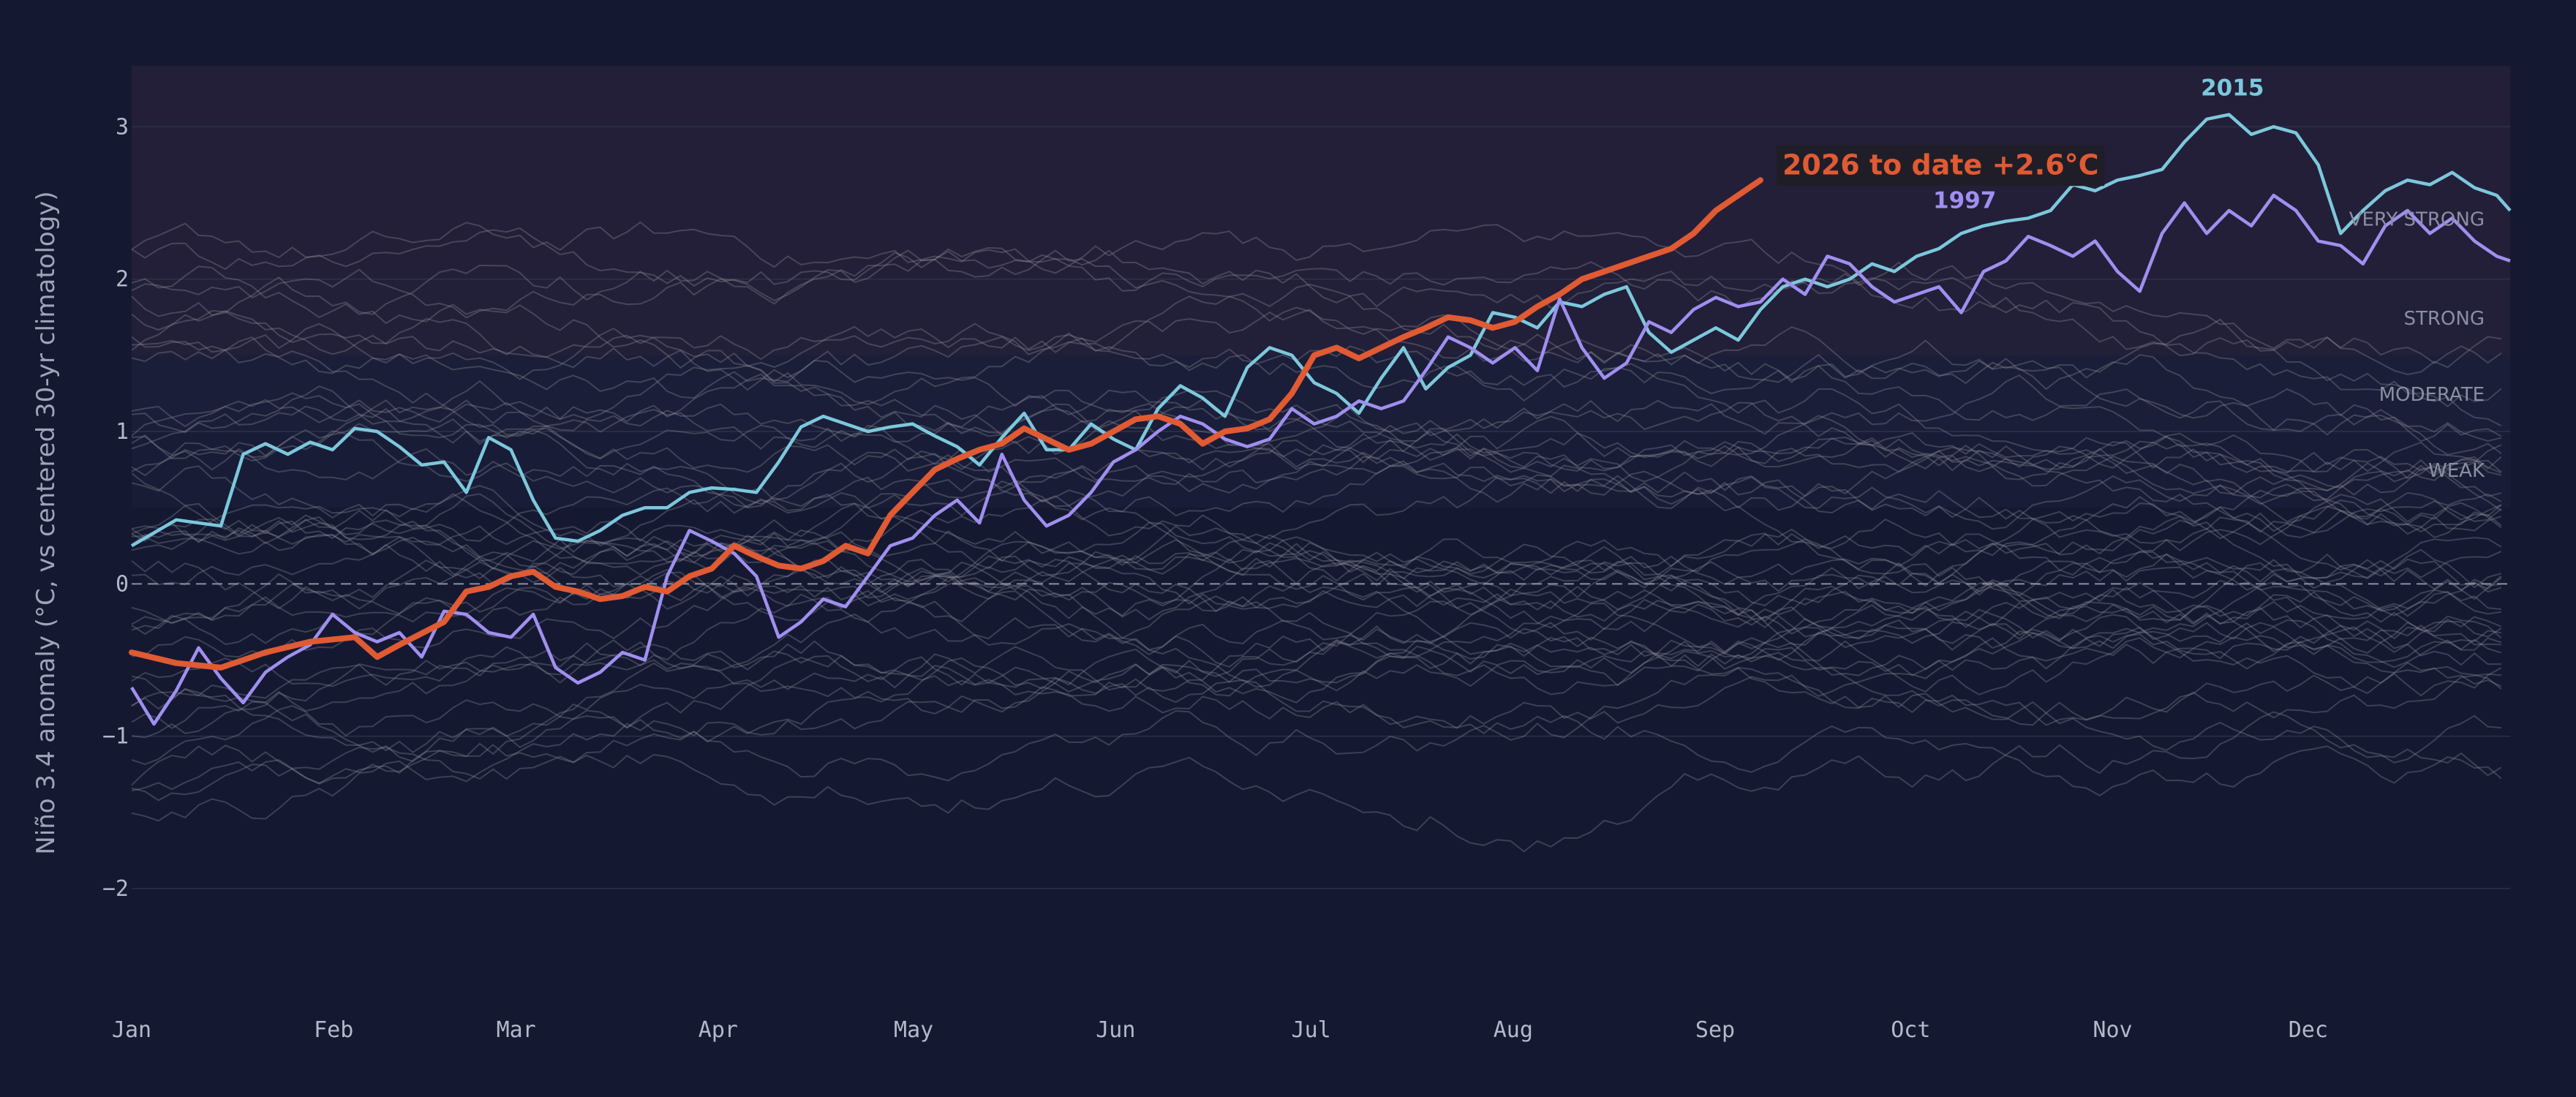 This screenshot has height=1097, width=2576. Describe the element at coordinates (2112, 1030) in the screenshot. I see `x-tick-label: Nov` at that location.